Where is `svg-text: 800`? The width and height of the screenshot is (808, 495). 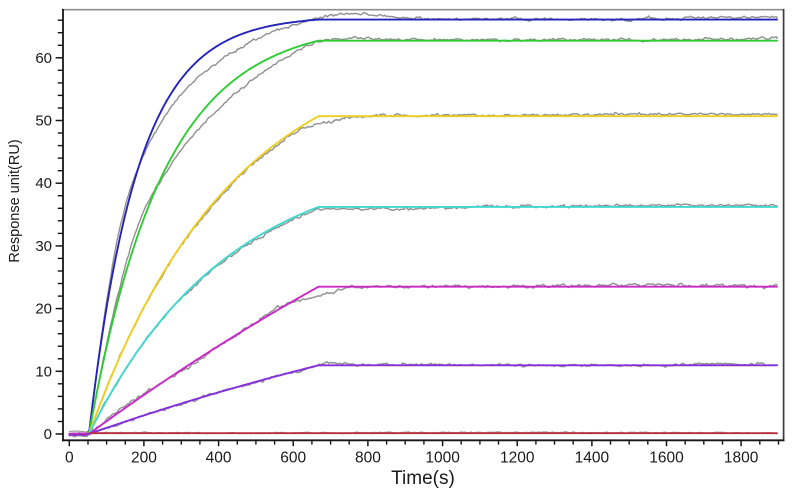
svg-text: 800 is located at coordinates (368, 458).